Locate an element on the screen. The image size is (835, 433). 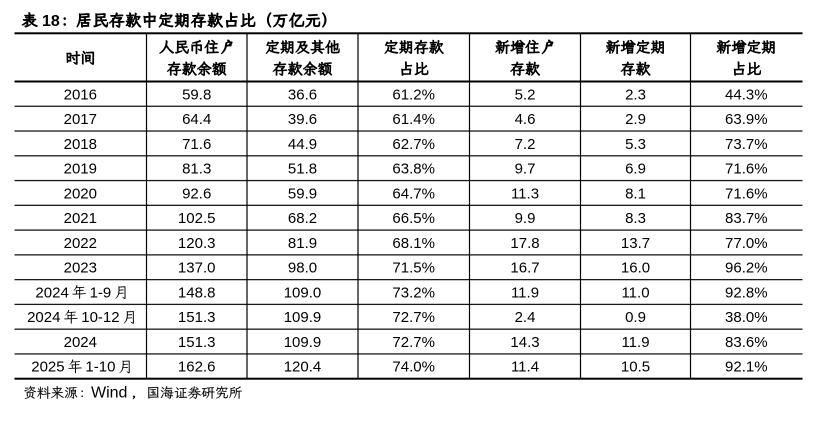
svg-text: 2023 is located at coordinates (80, 268).